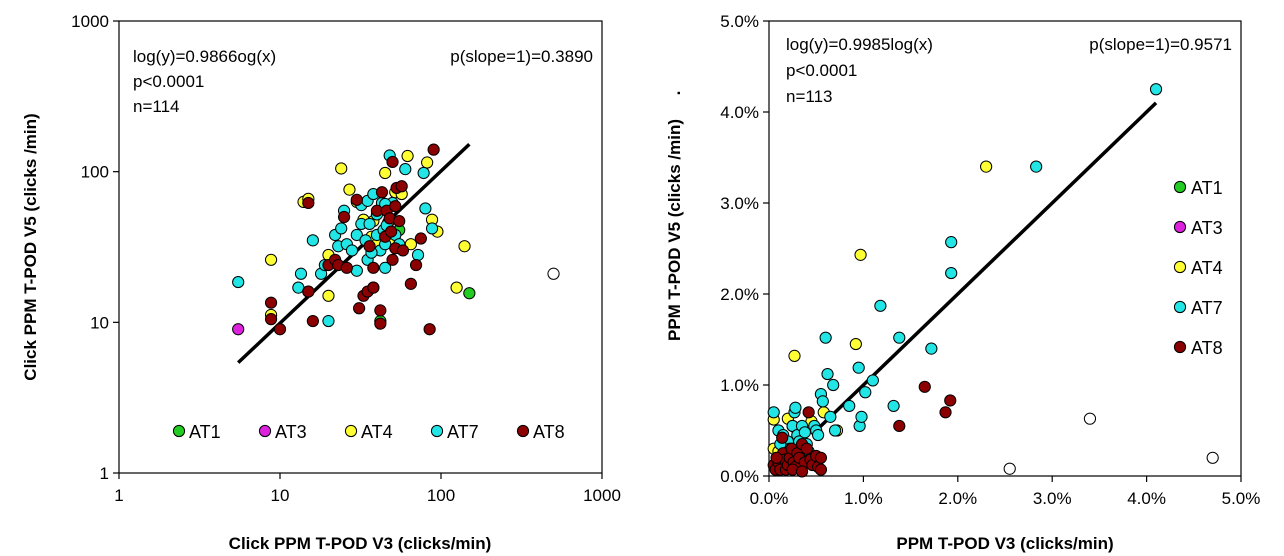 The width and height of the screenshot is (1284, 556). I want to click on x-tick-label: 4.0%, so click(1146, 498).